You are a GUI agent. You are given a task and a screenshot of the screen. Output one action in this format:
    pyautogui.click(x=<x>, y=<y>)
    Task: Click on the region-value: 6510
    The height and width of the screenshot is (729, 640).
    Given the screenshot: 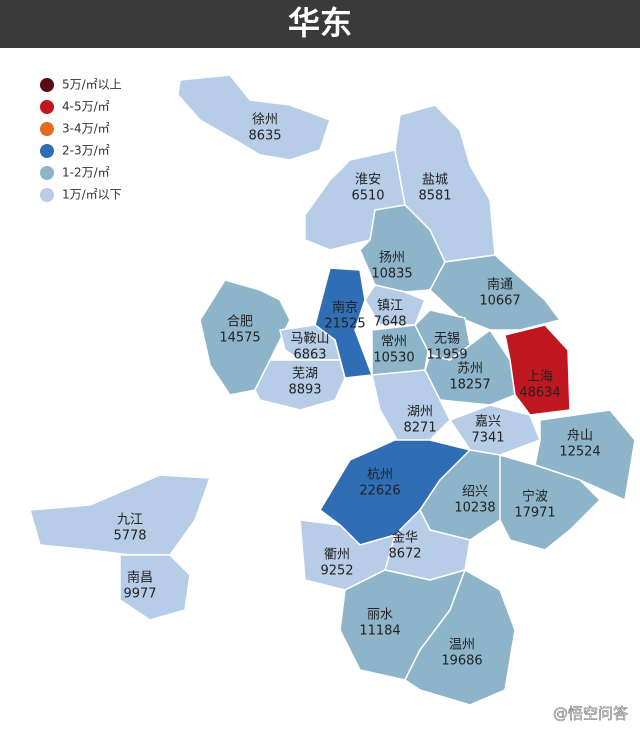 What is the action you would take?
    pyautogui.click(x=367, y=196)
    